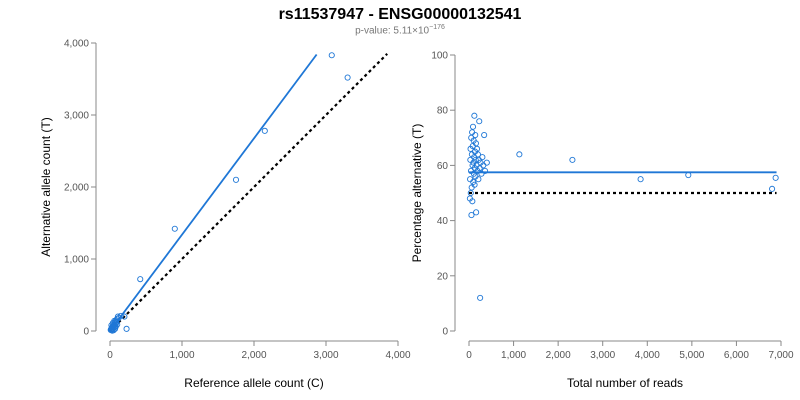  What do you see at coordinates (76, 44) in the screenshot?
I see `left-y-tick-label: 4,000` at bounding box center [76, 44].